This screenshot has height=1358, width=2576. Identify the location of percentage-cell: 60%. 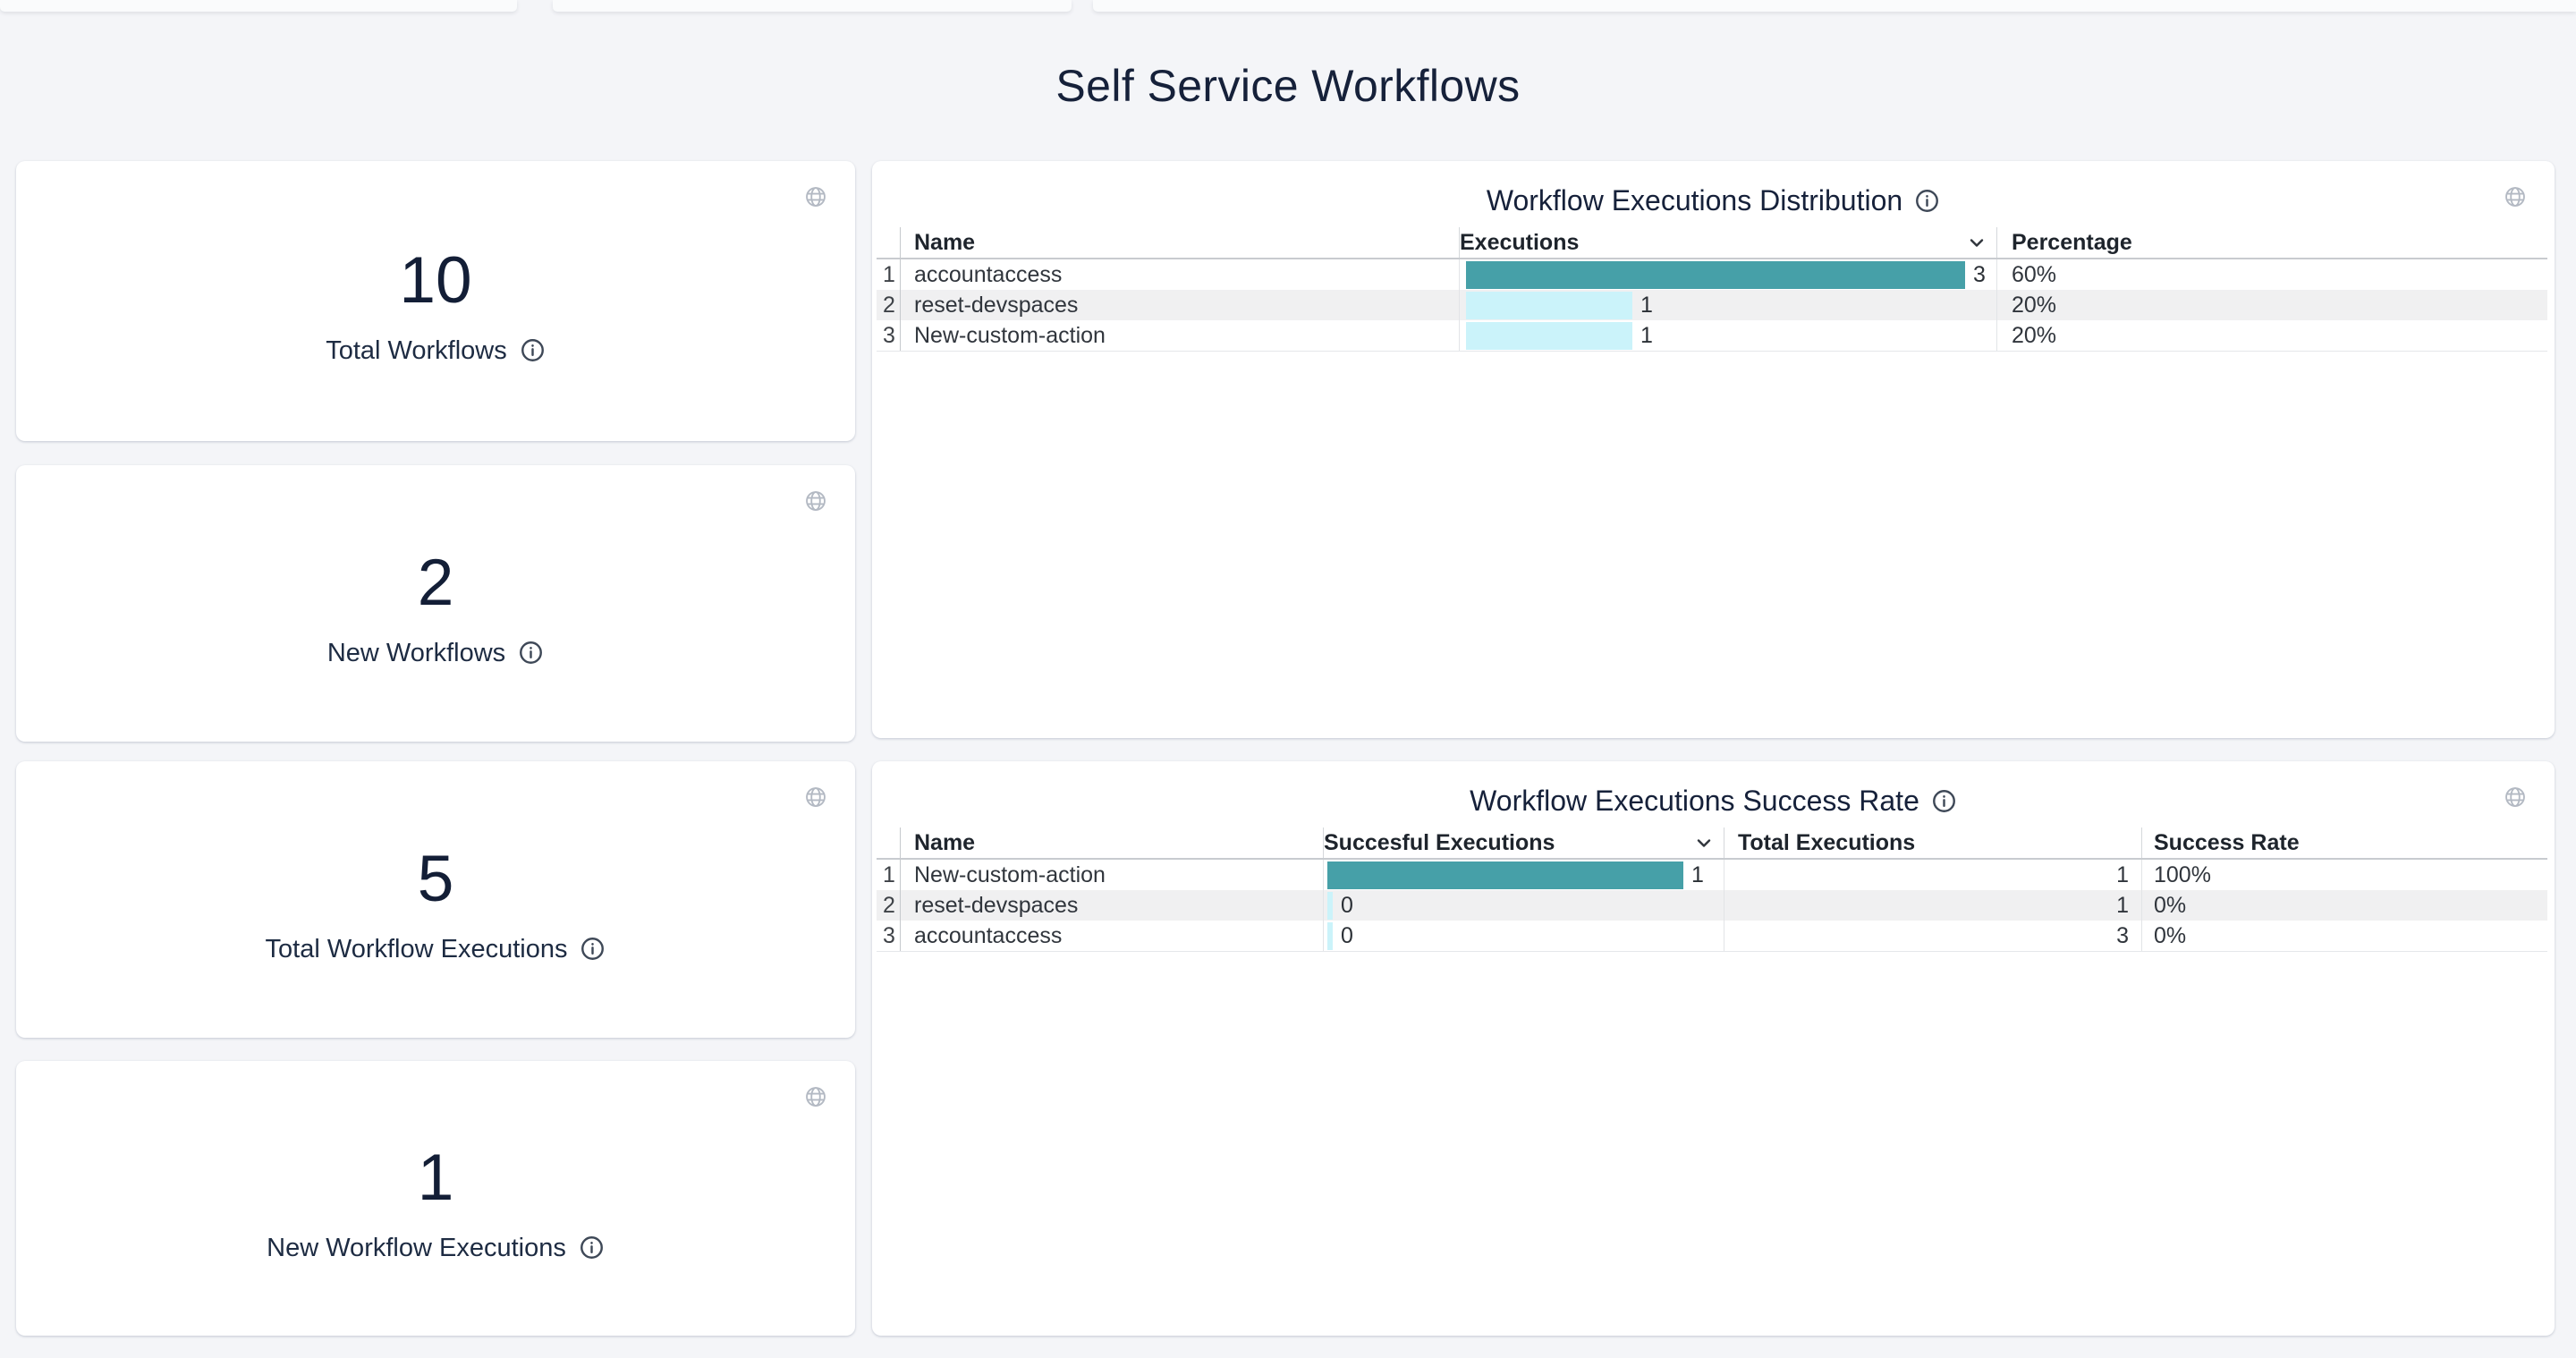
(2034, 275).